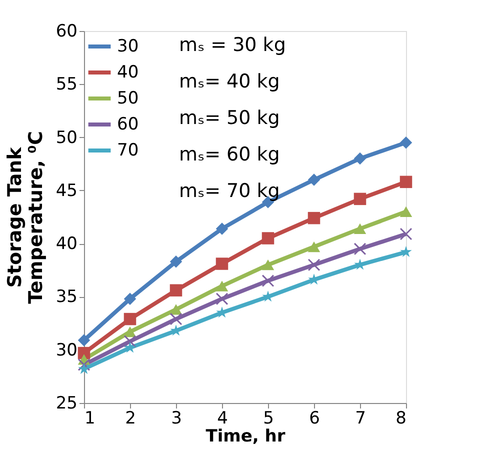  Describe the element at coordinates (401, 418) in the screenshot. I see `x-tick-label: 8` at that location.